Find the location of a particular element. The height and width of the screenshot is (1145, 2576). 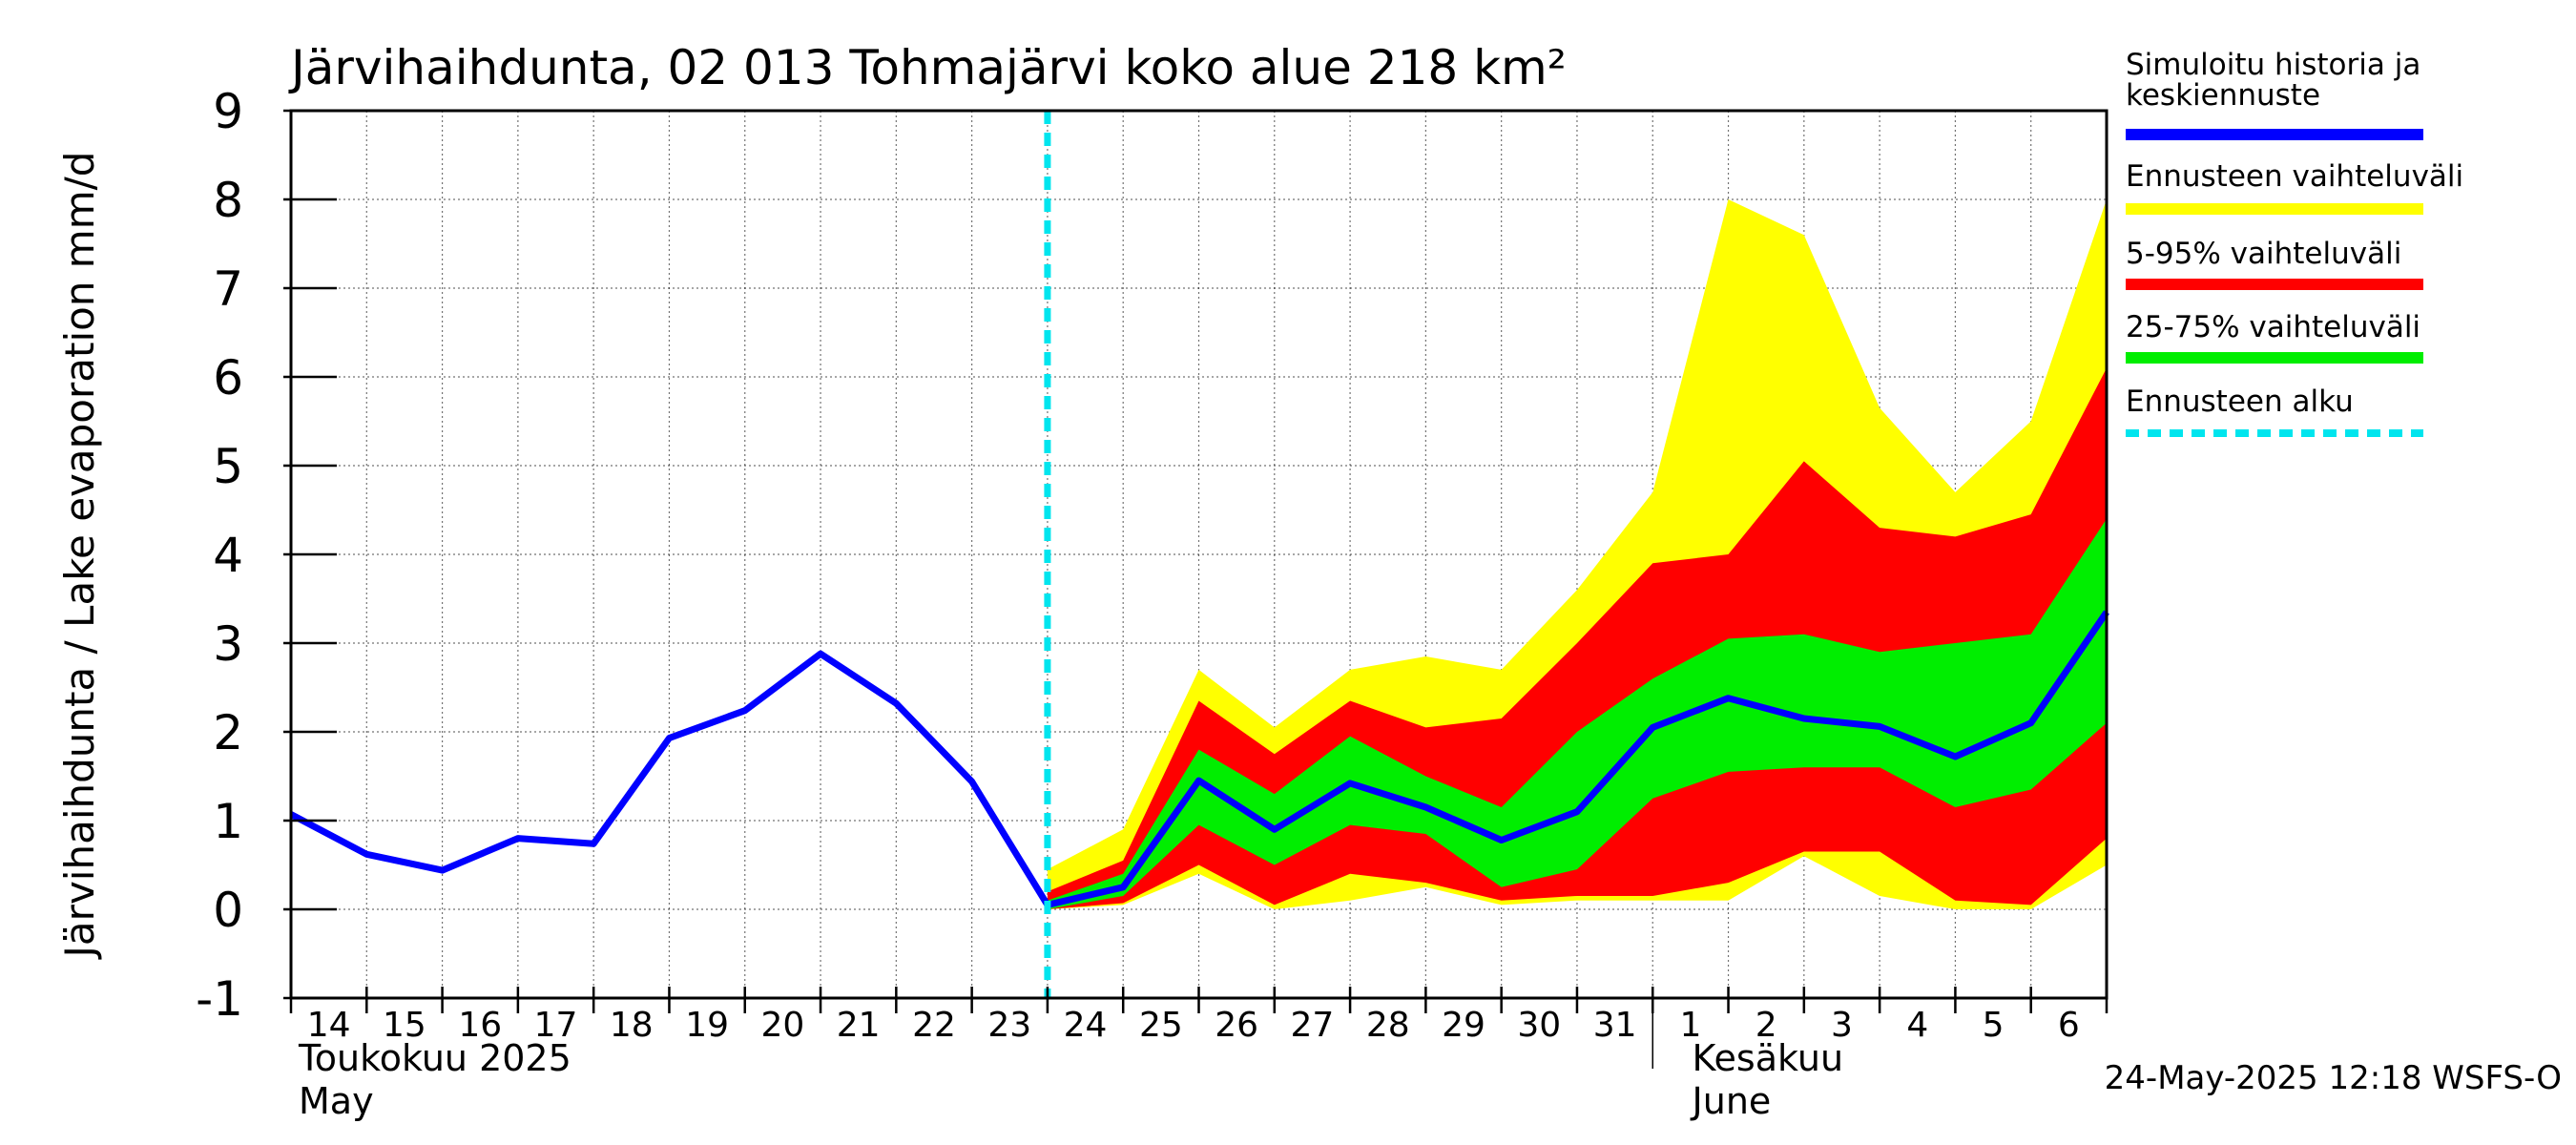

y-tick-label: 0 is located at coordinates (228, 910).